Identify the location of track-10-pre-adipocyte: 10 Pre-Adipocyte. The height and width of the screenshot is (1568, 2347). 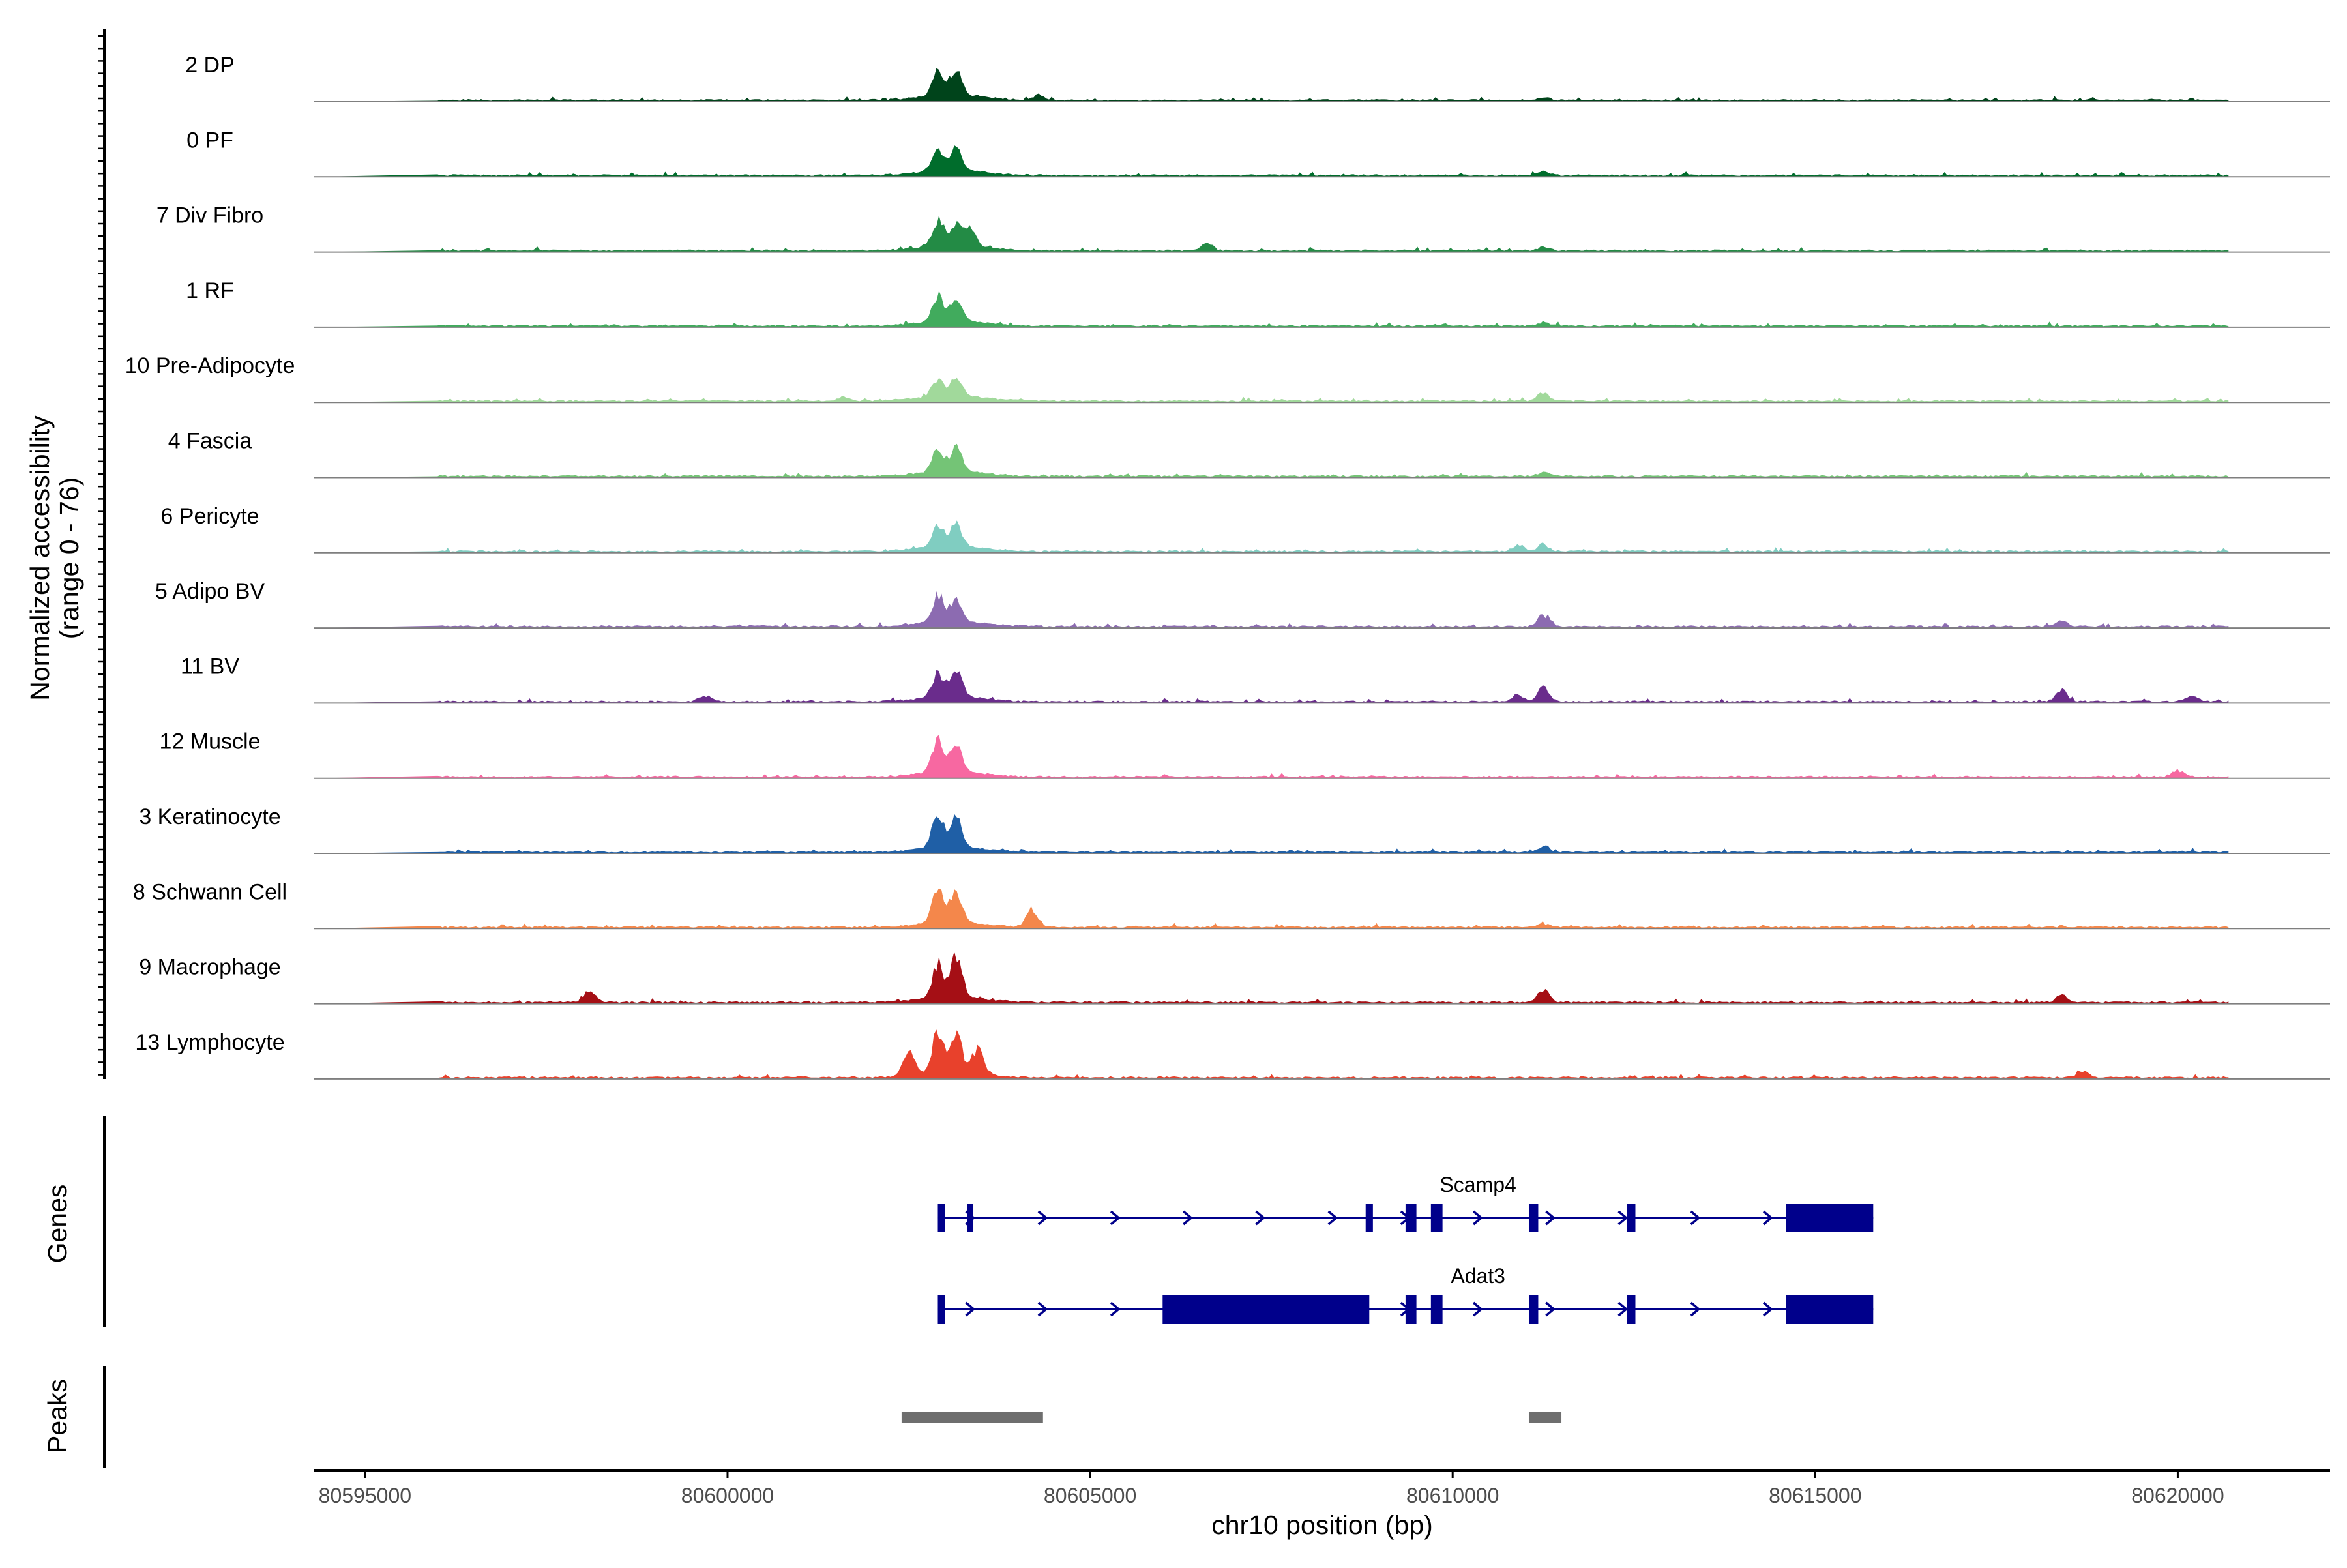
(1227, 379).